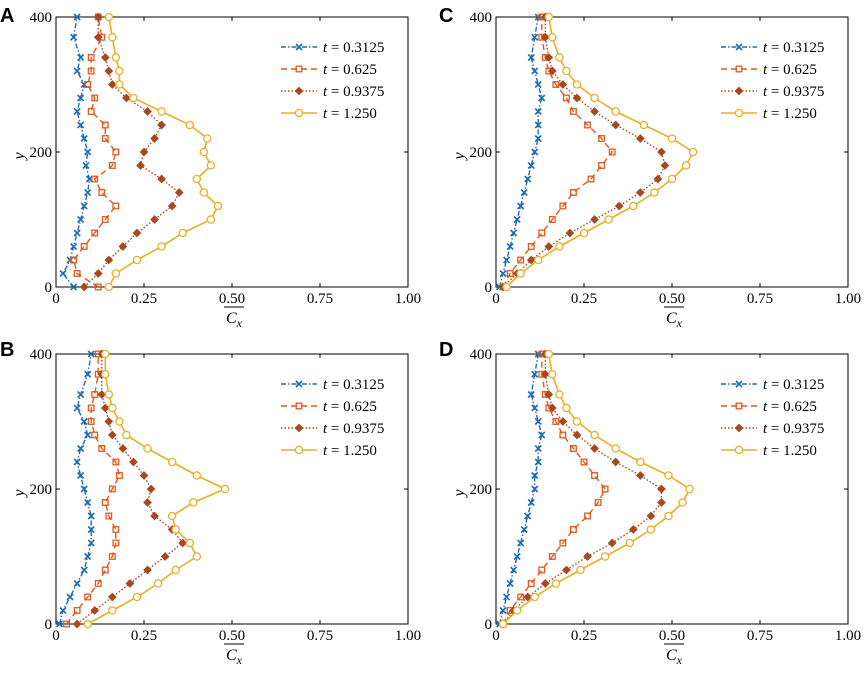 This screenshot has height=676, width=865. Describe the element at coordinates (790, 70) in the screenshot. I see `panel-c-legend-label-2: t = 0.625` at that location.